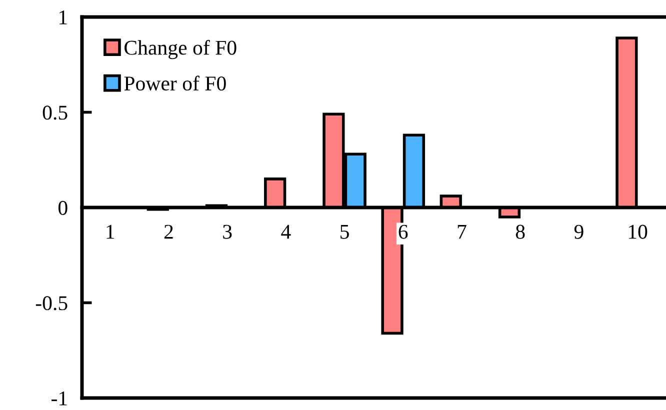 The height and width of the screenshot is (410, 666). I want to click on x-tick-label: 4, so click(286, 231).